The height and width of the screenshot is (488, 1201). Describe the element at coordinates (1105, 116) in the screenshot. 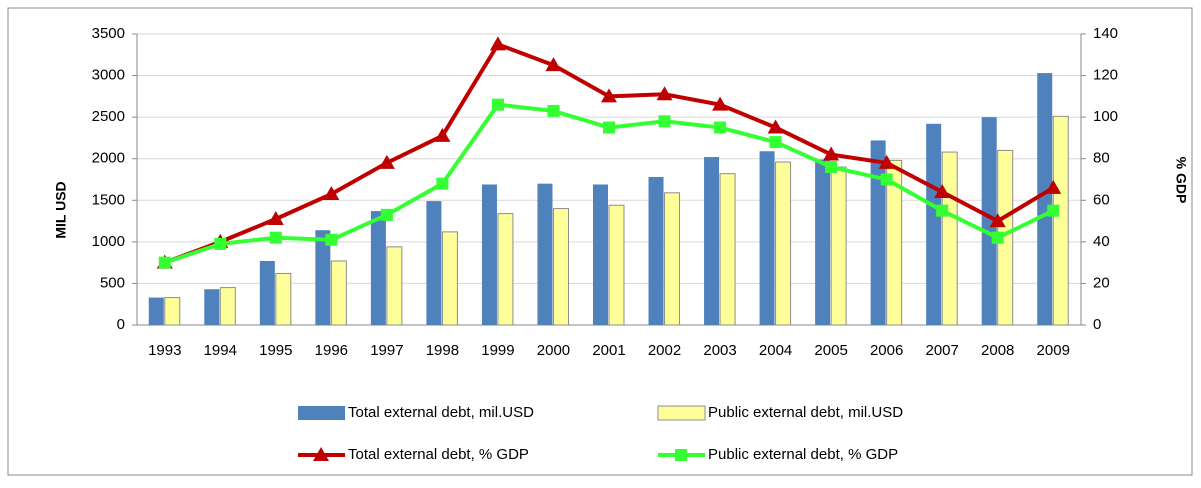

I see `y2-tick-label: 100` at that location.